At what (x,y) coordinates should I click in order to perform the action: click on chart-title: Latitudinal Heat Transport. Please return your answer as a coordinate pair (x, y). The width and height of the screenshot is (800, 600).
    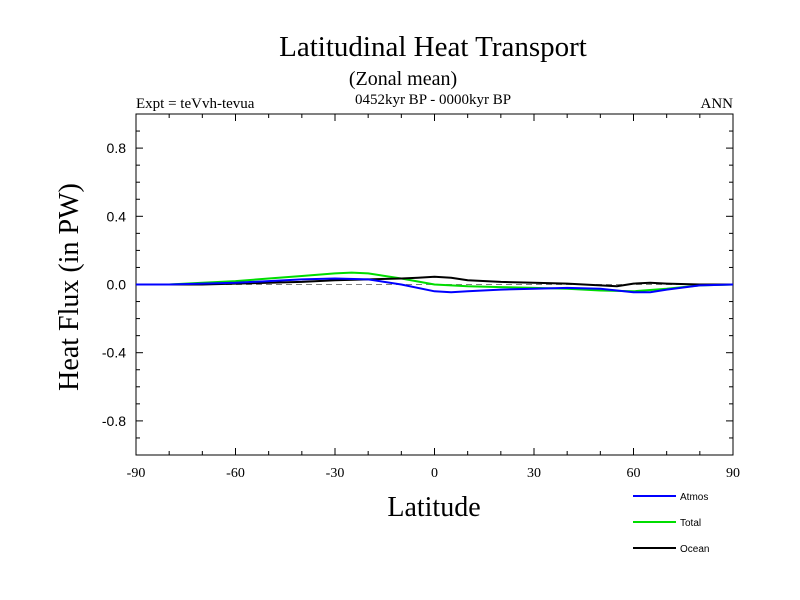
    Looking at the image, I should click on (433, 47).